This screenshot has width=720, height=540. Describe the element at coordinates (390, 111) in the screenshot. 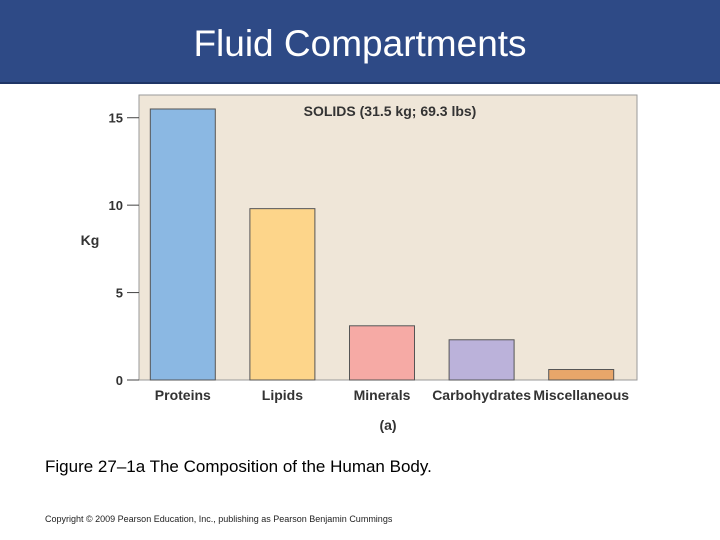

I see `chart-title: SOLIDS (31.5 kg; 69.3 lbs)` at that location.